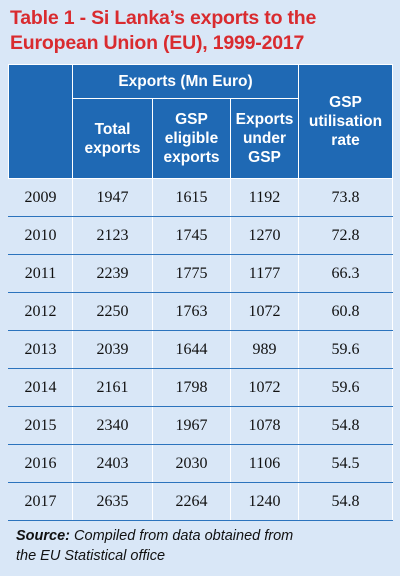  I want to click on table-row: 2012 2250 1763 1072 60.8, so click(201, 311).